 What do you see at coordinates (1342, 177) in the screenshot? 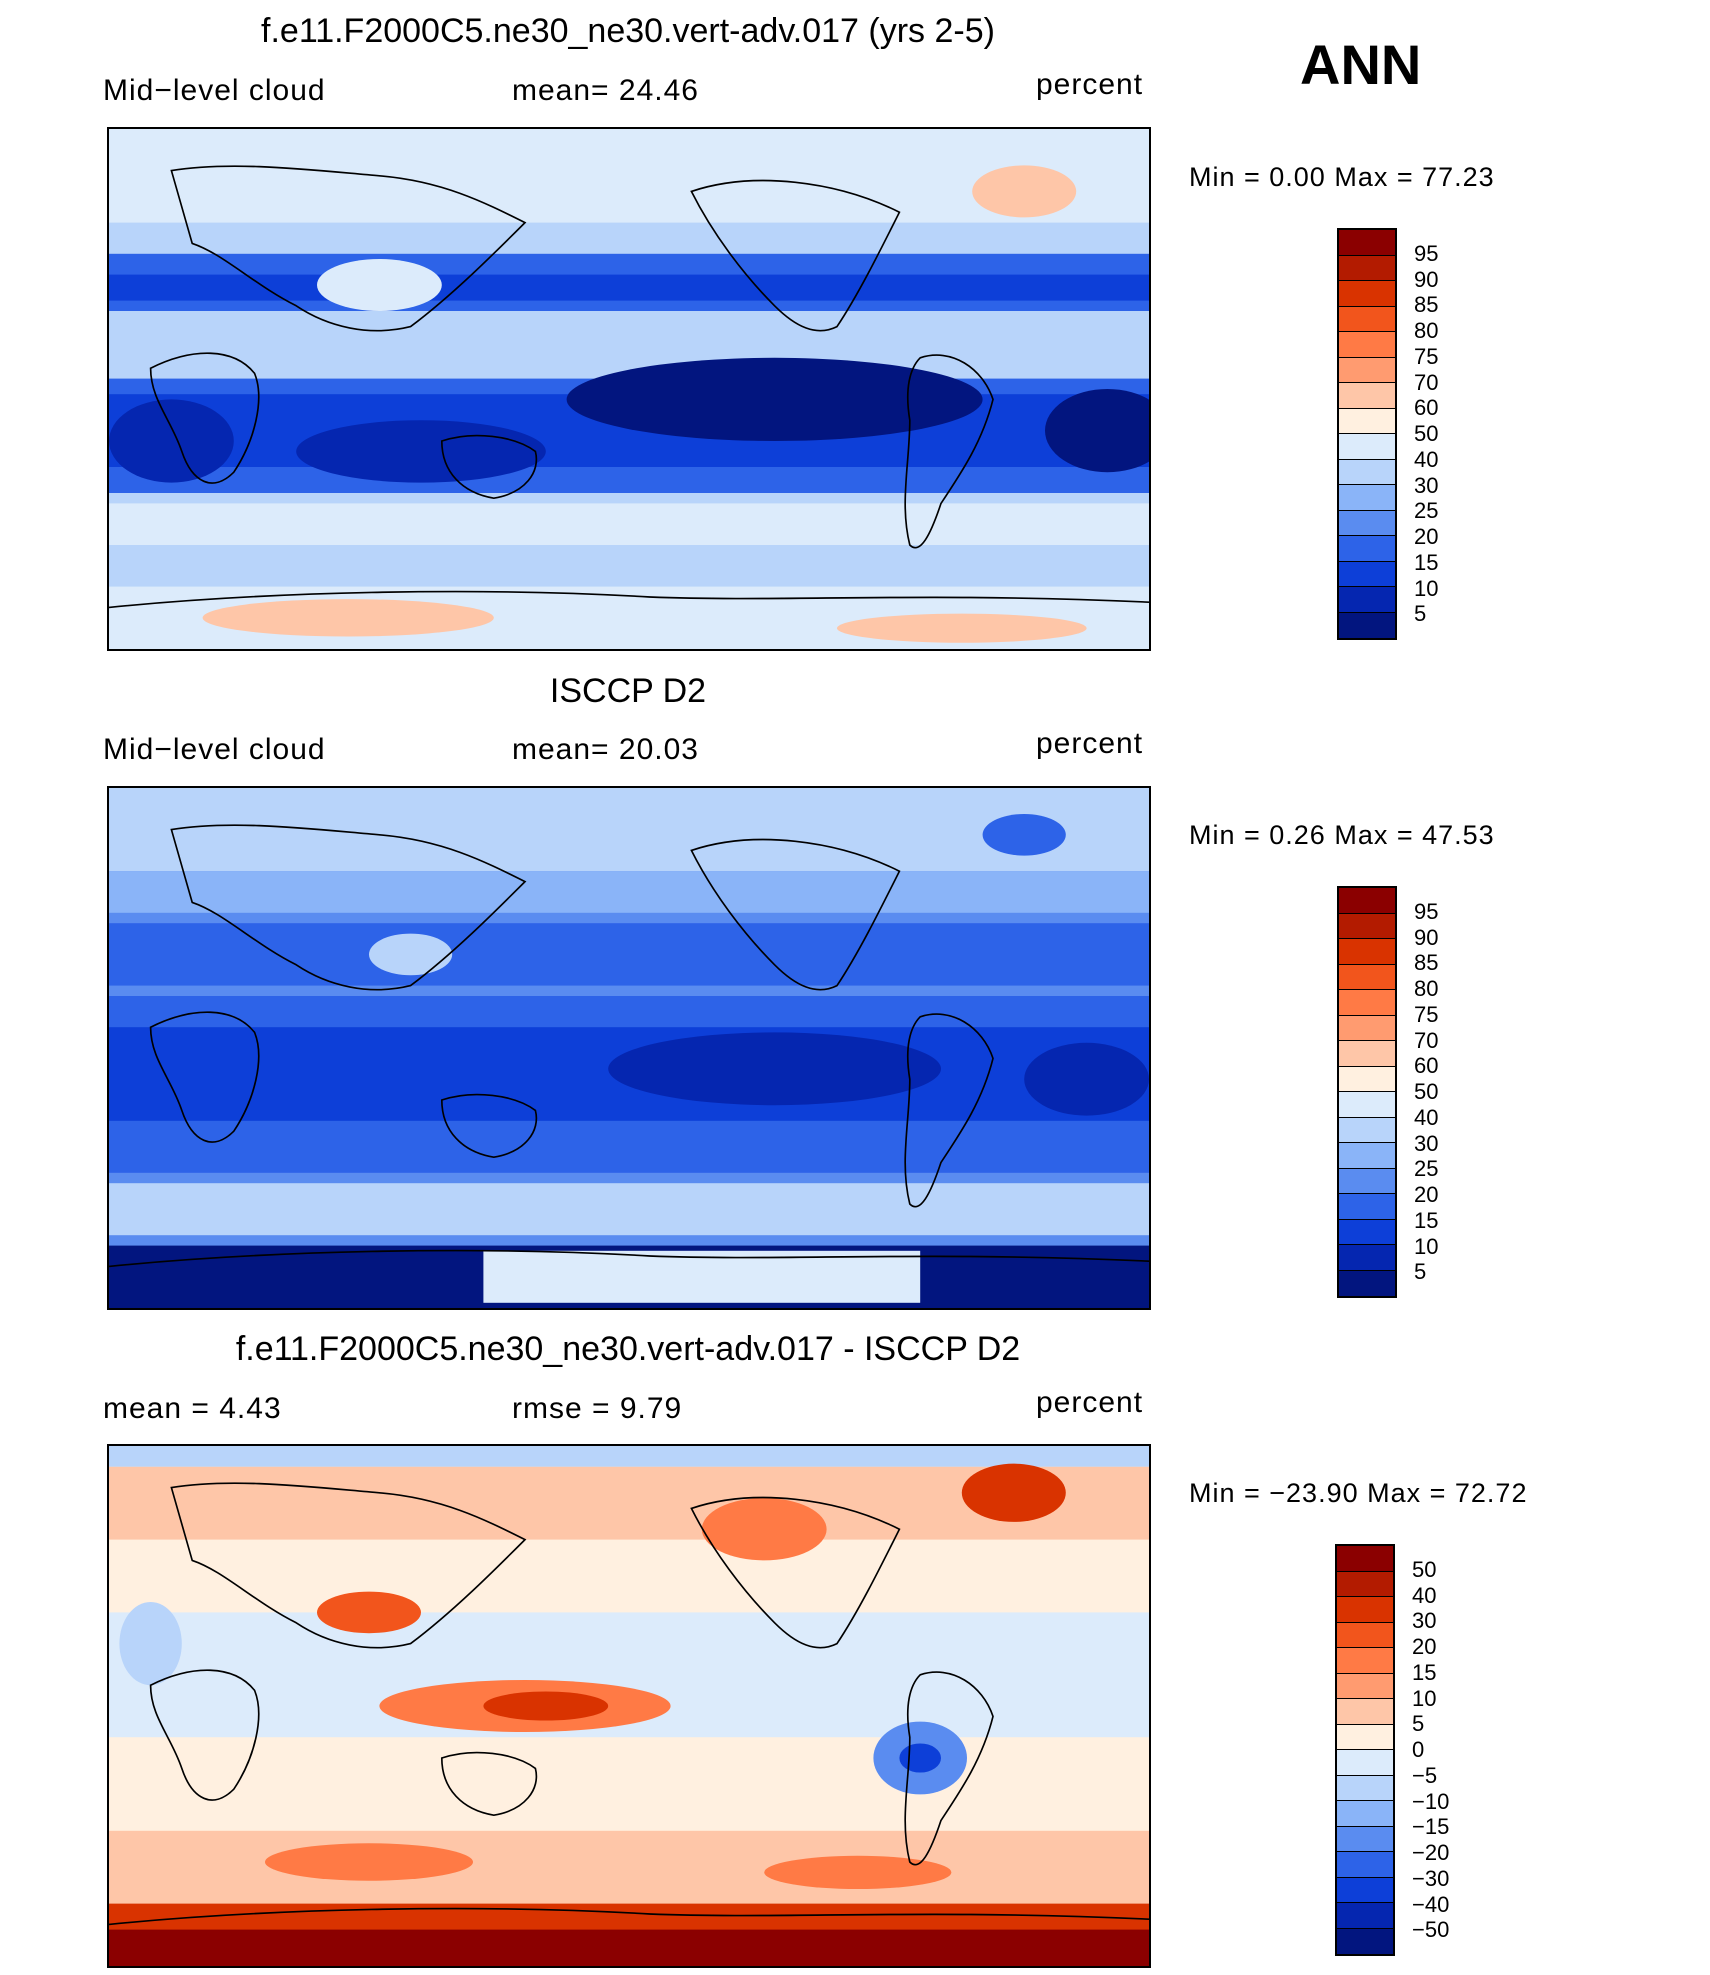
I see `panel1-minmax: Min = 0.00 Max = 77.23` at bounding box center [1342, 177].